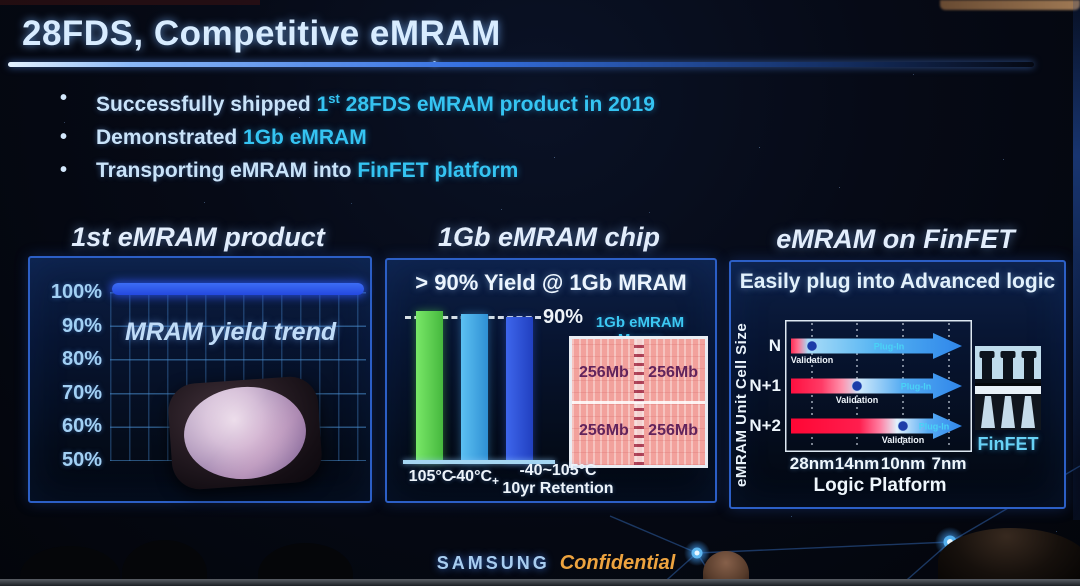  I want to click on panel1-header: 1st eMRAM product, so click(198, 237).